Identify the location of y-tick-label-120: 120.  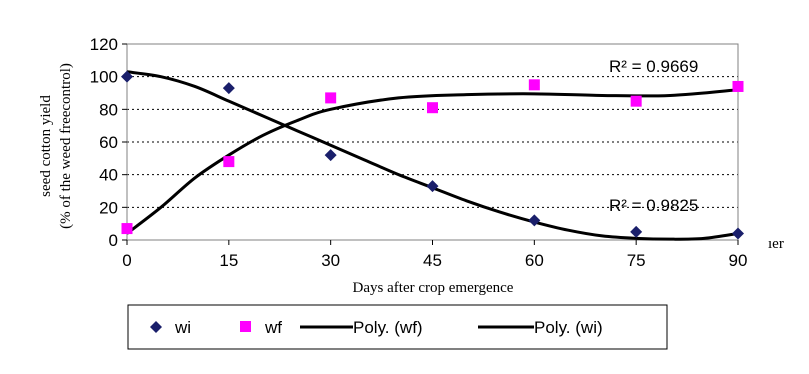
(104, 44).